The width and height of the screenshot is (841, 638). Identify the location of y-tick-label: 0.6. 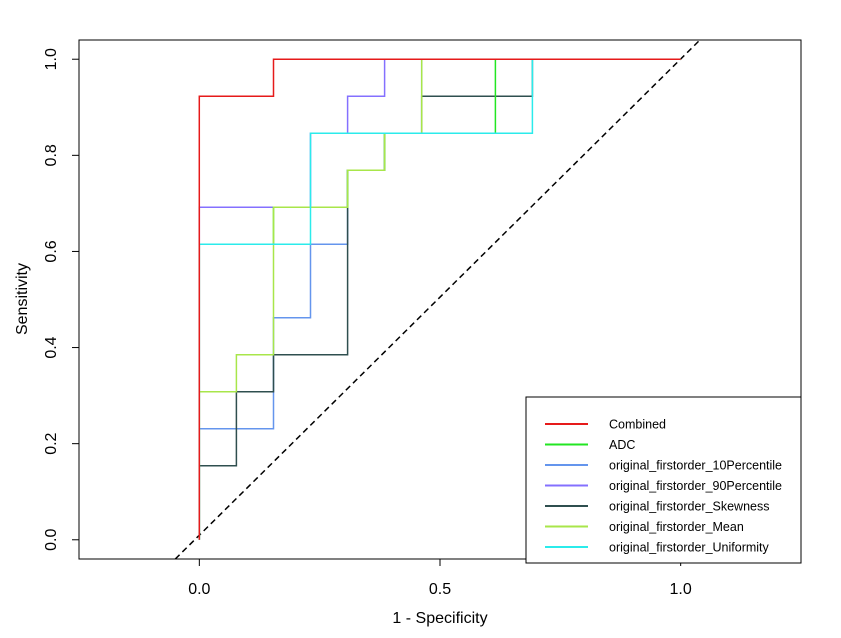
(51, 251).